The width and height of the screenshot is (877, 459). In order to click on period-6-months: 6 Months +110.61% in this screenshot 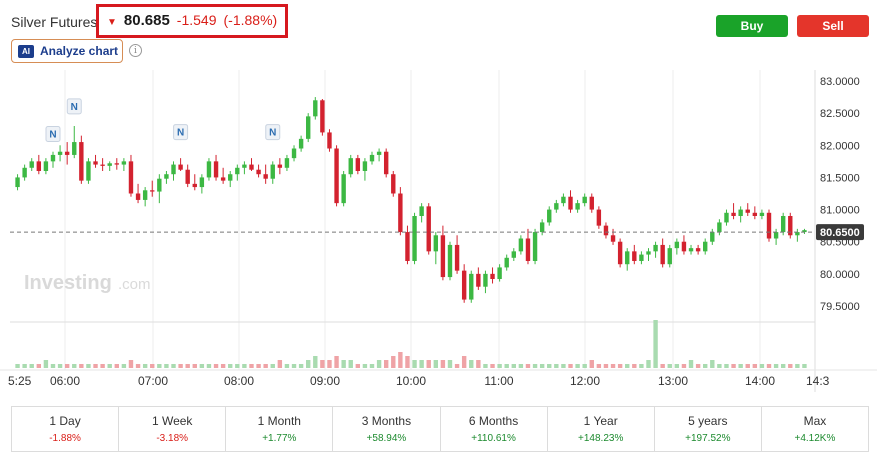, I will do `click(494, 429)`.